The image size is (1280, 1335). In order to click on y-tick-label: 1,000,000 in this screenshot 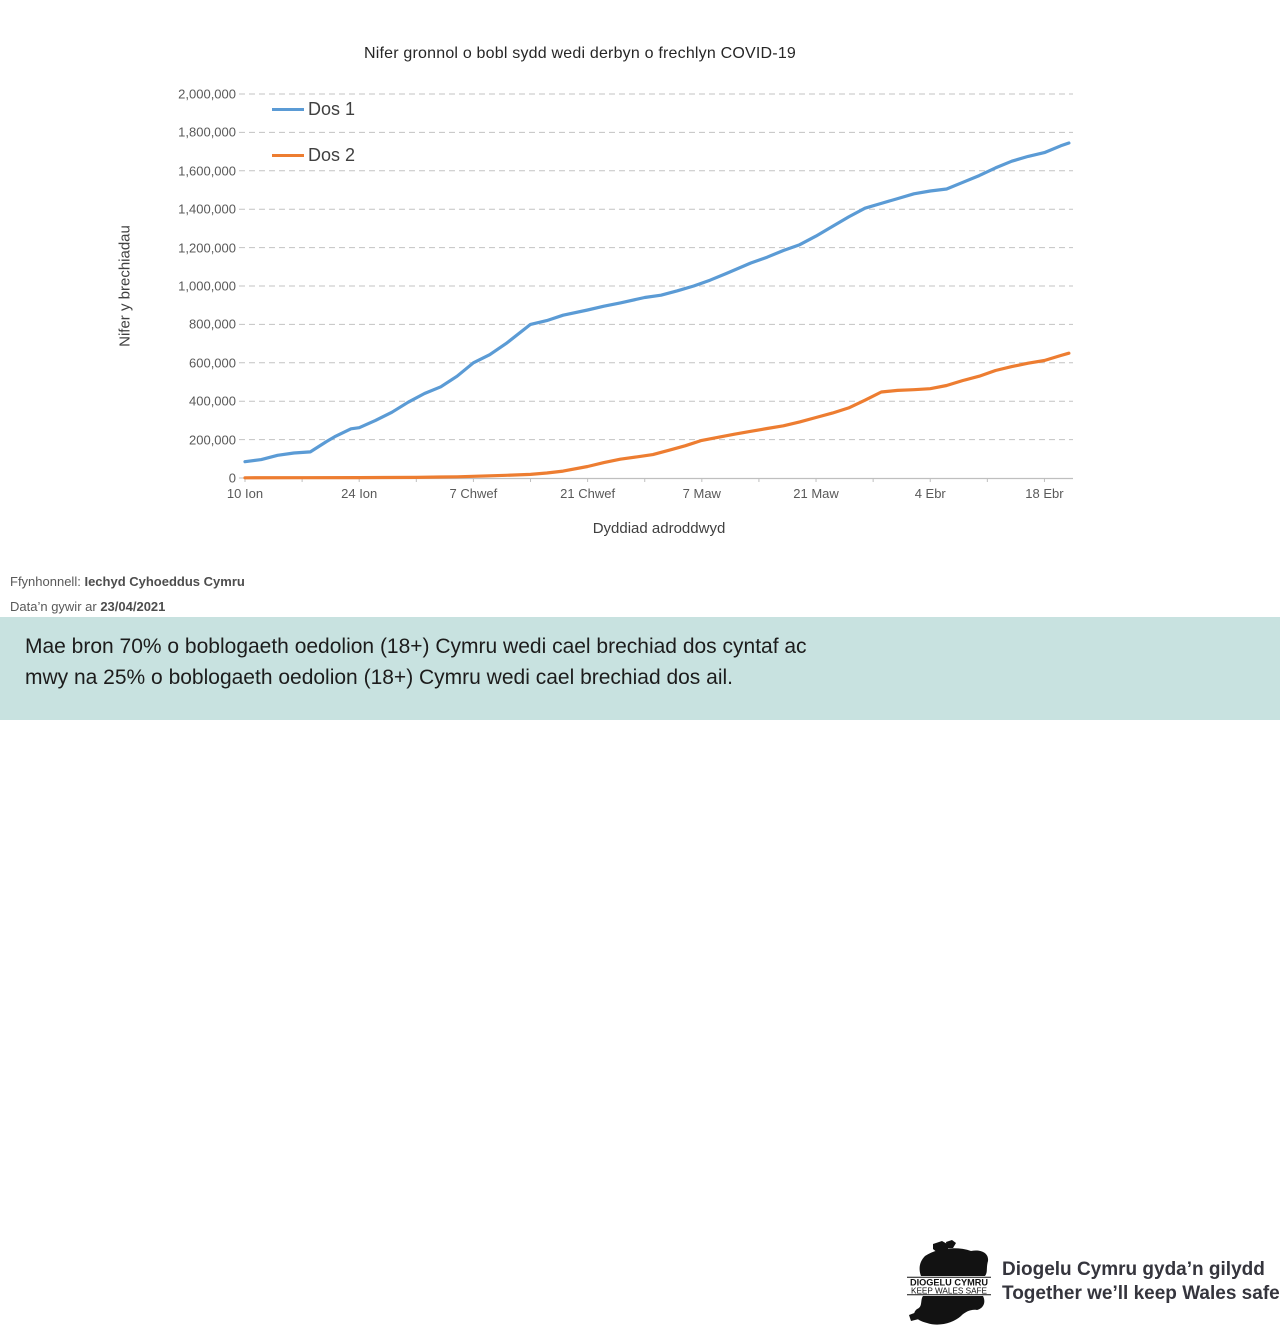, I will do `click(207, 286)`.